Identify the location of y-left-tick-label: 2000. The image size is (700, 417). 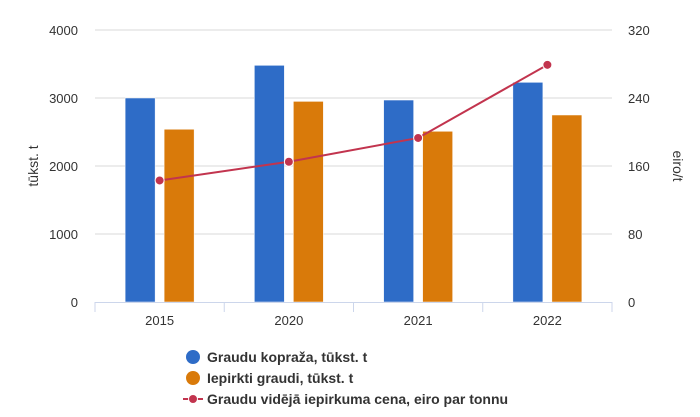
(63, 166).